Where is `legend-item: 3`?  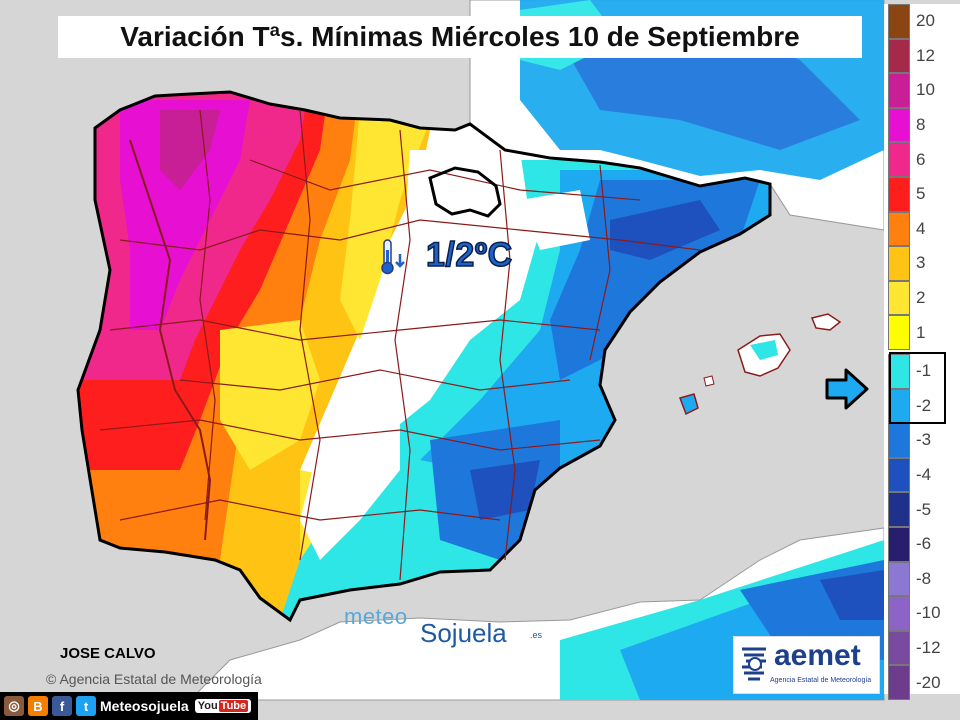 legend-item: 3 is located at coordinates (924, 263).